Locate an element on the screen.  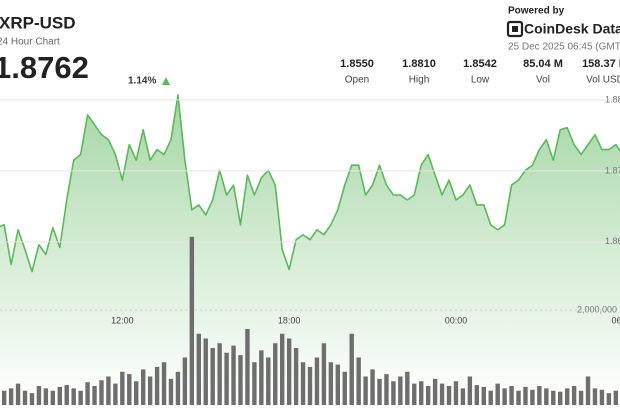
x-tick-label: 00:00 is located at coordinates (456, 320).